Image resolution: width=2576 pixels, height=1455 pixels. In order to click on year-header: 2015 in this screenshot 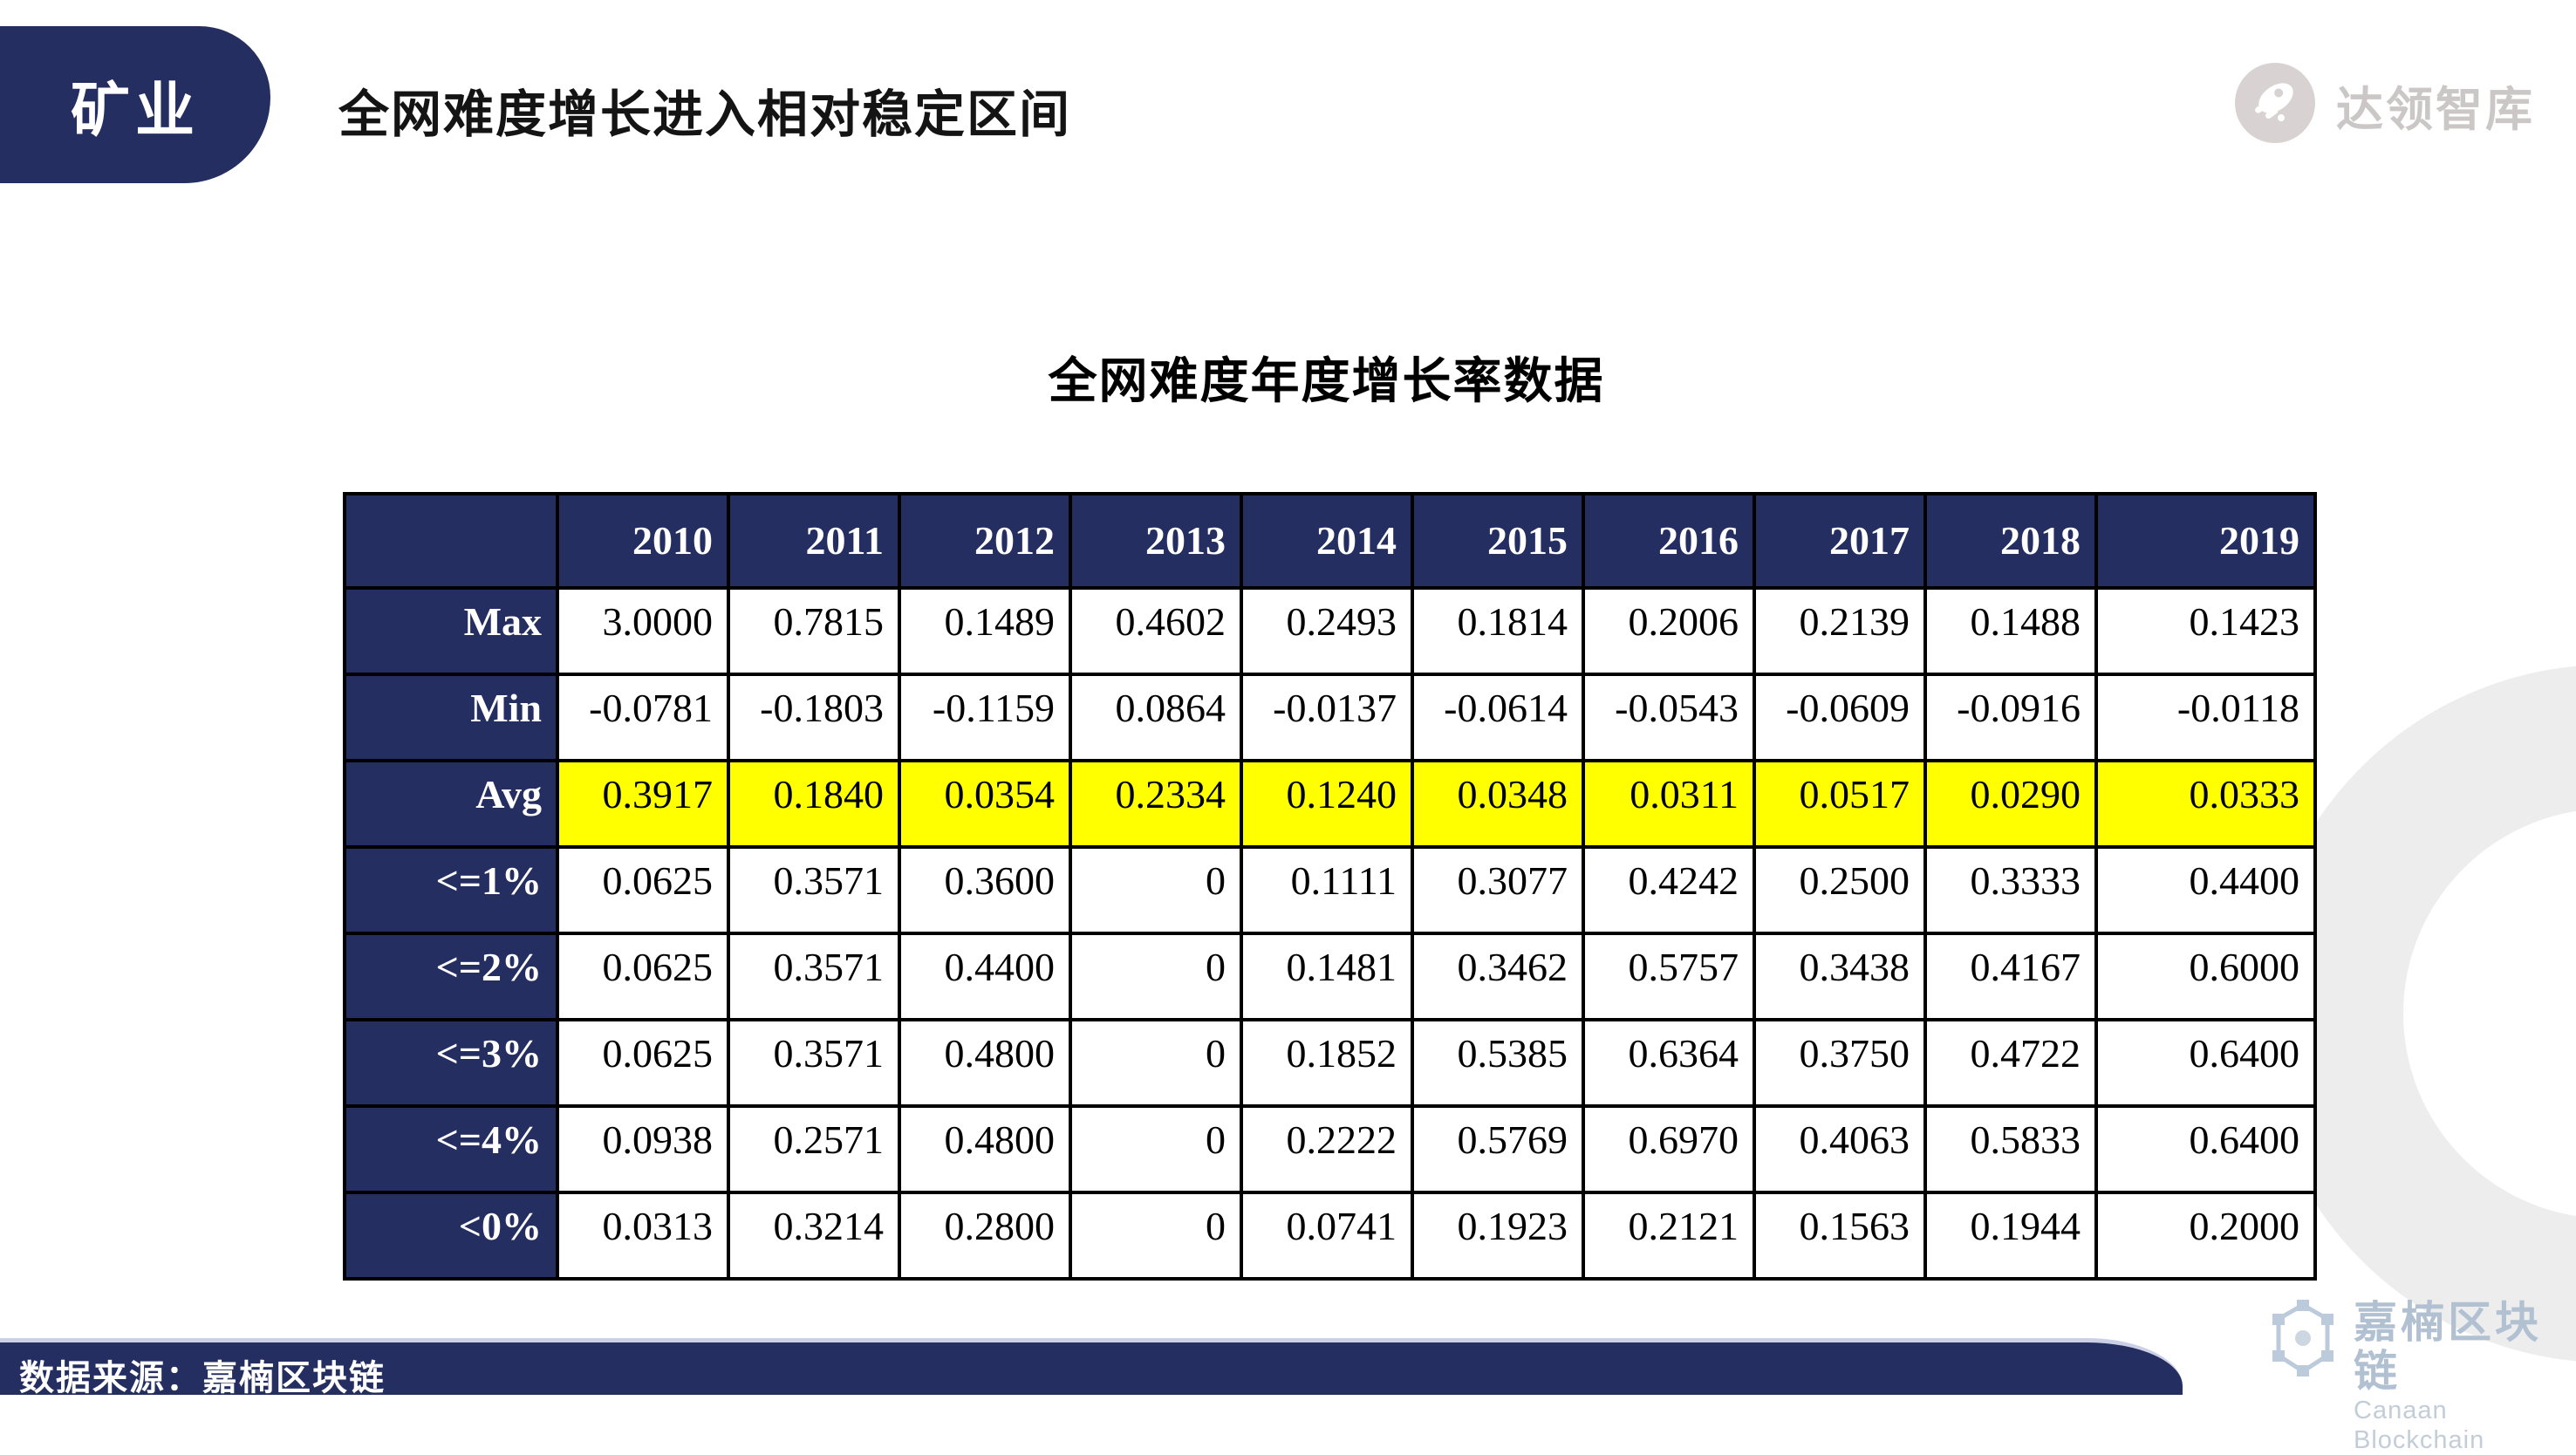, I will do `click(1498, 541)`.